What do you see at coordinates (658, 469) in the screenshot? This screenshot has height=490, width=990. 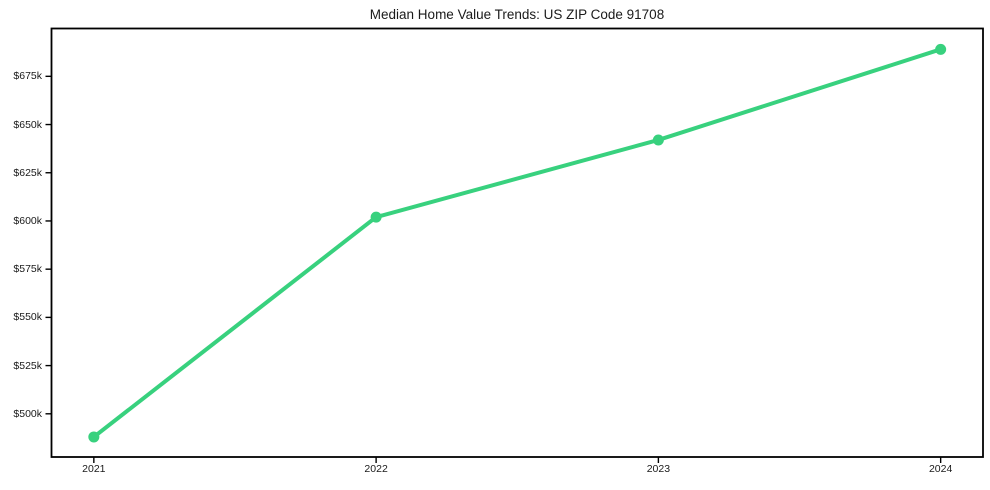 I see `x-axis-tick-label: 2023` at bounding box center [658, 469].